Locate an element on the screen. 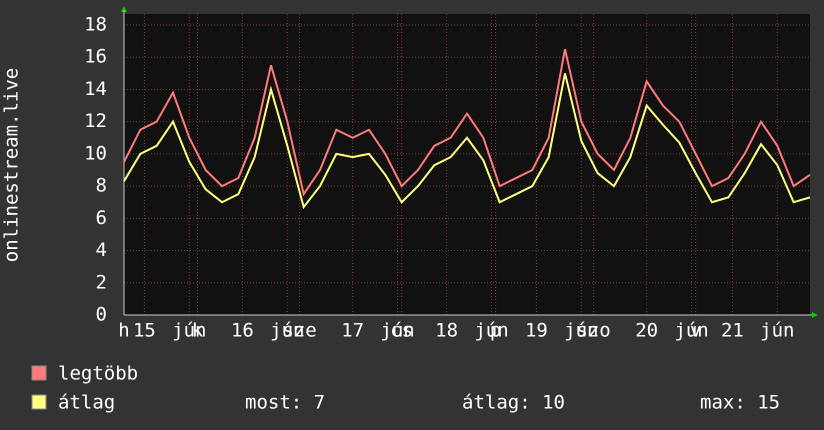  x-tick-label: k is located at coordinates (198, 331).